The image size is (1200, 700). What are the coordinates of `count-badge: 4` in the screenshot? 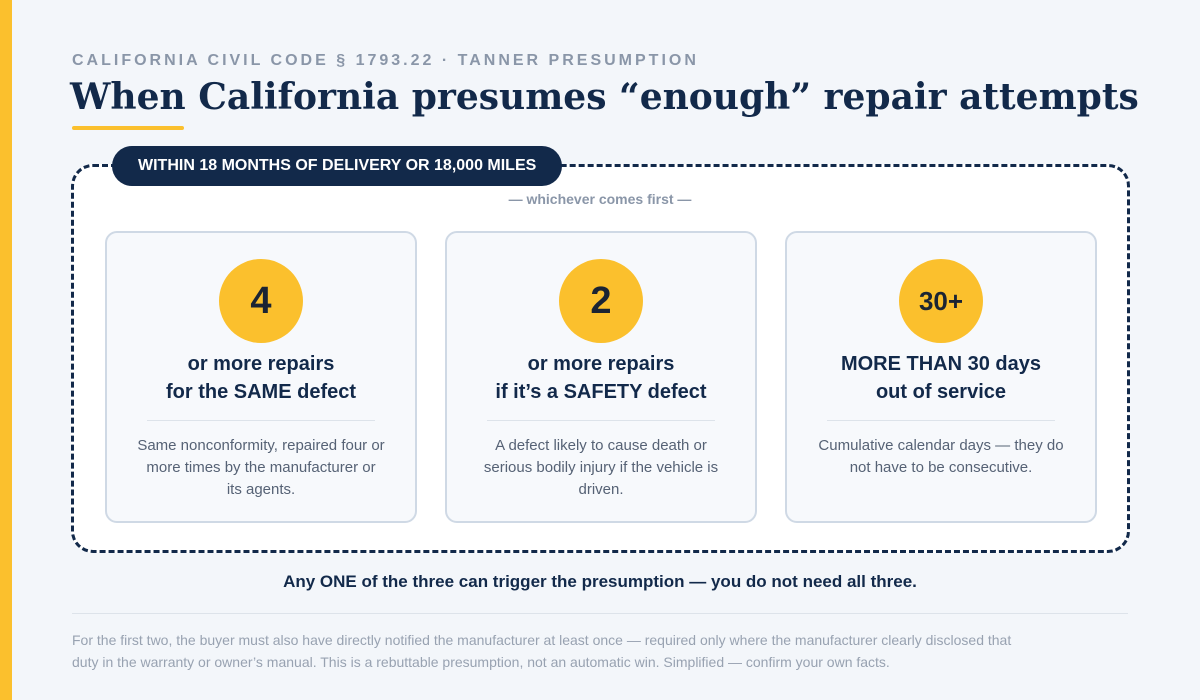 It's located at (261, 301).